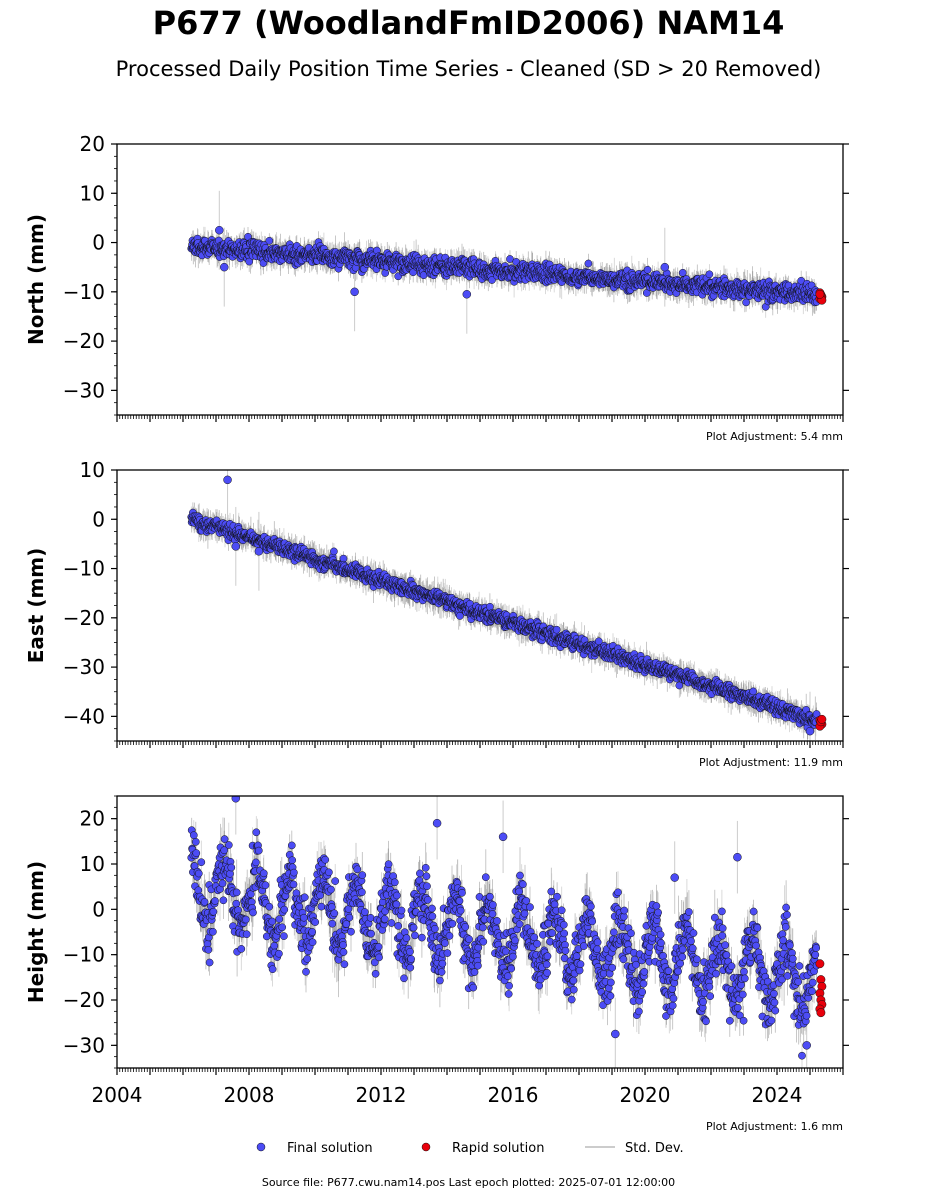  Describe the element at coordinates (98, 243) in the screenshot. I see `y-tick-label: 0` at that location.